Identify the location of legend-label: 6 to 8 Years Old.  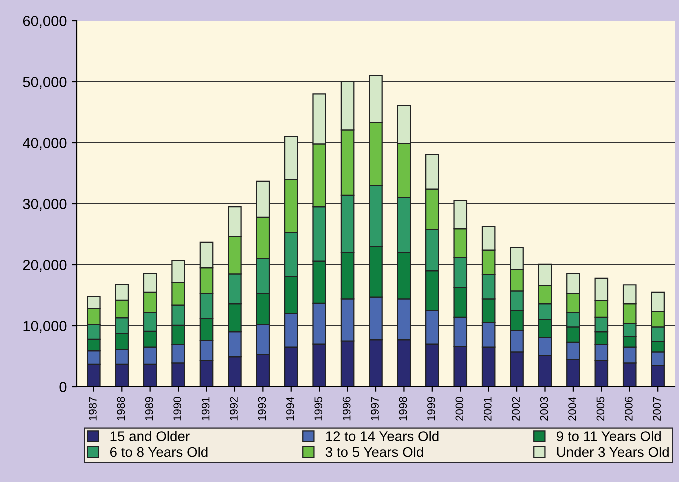
(159, 452).